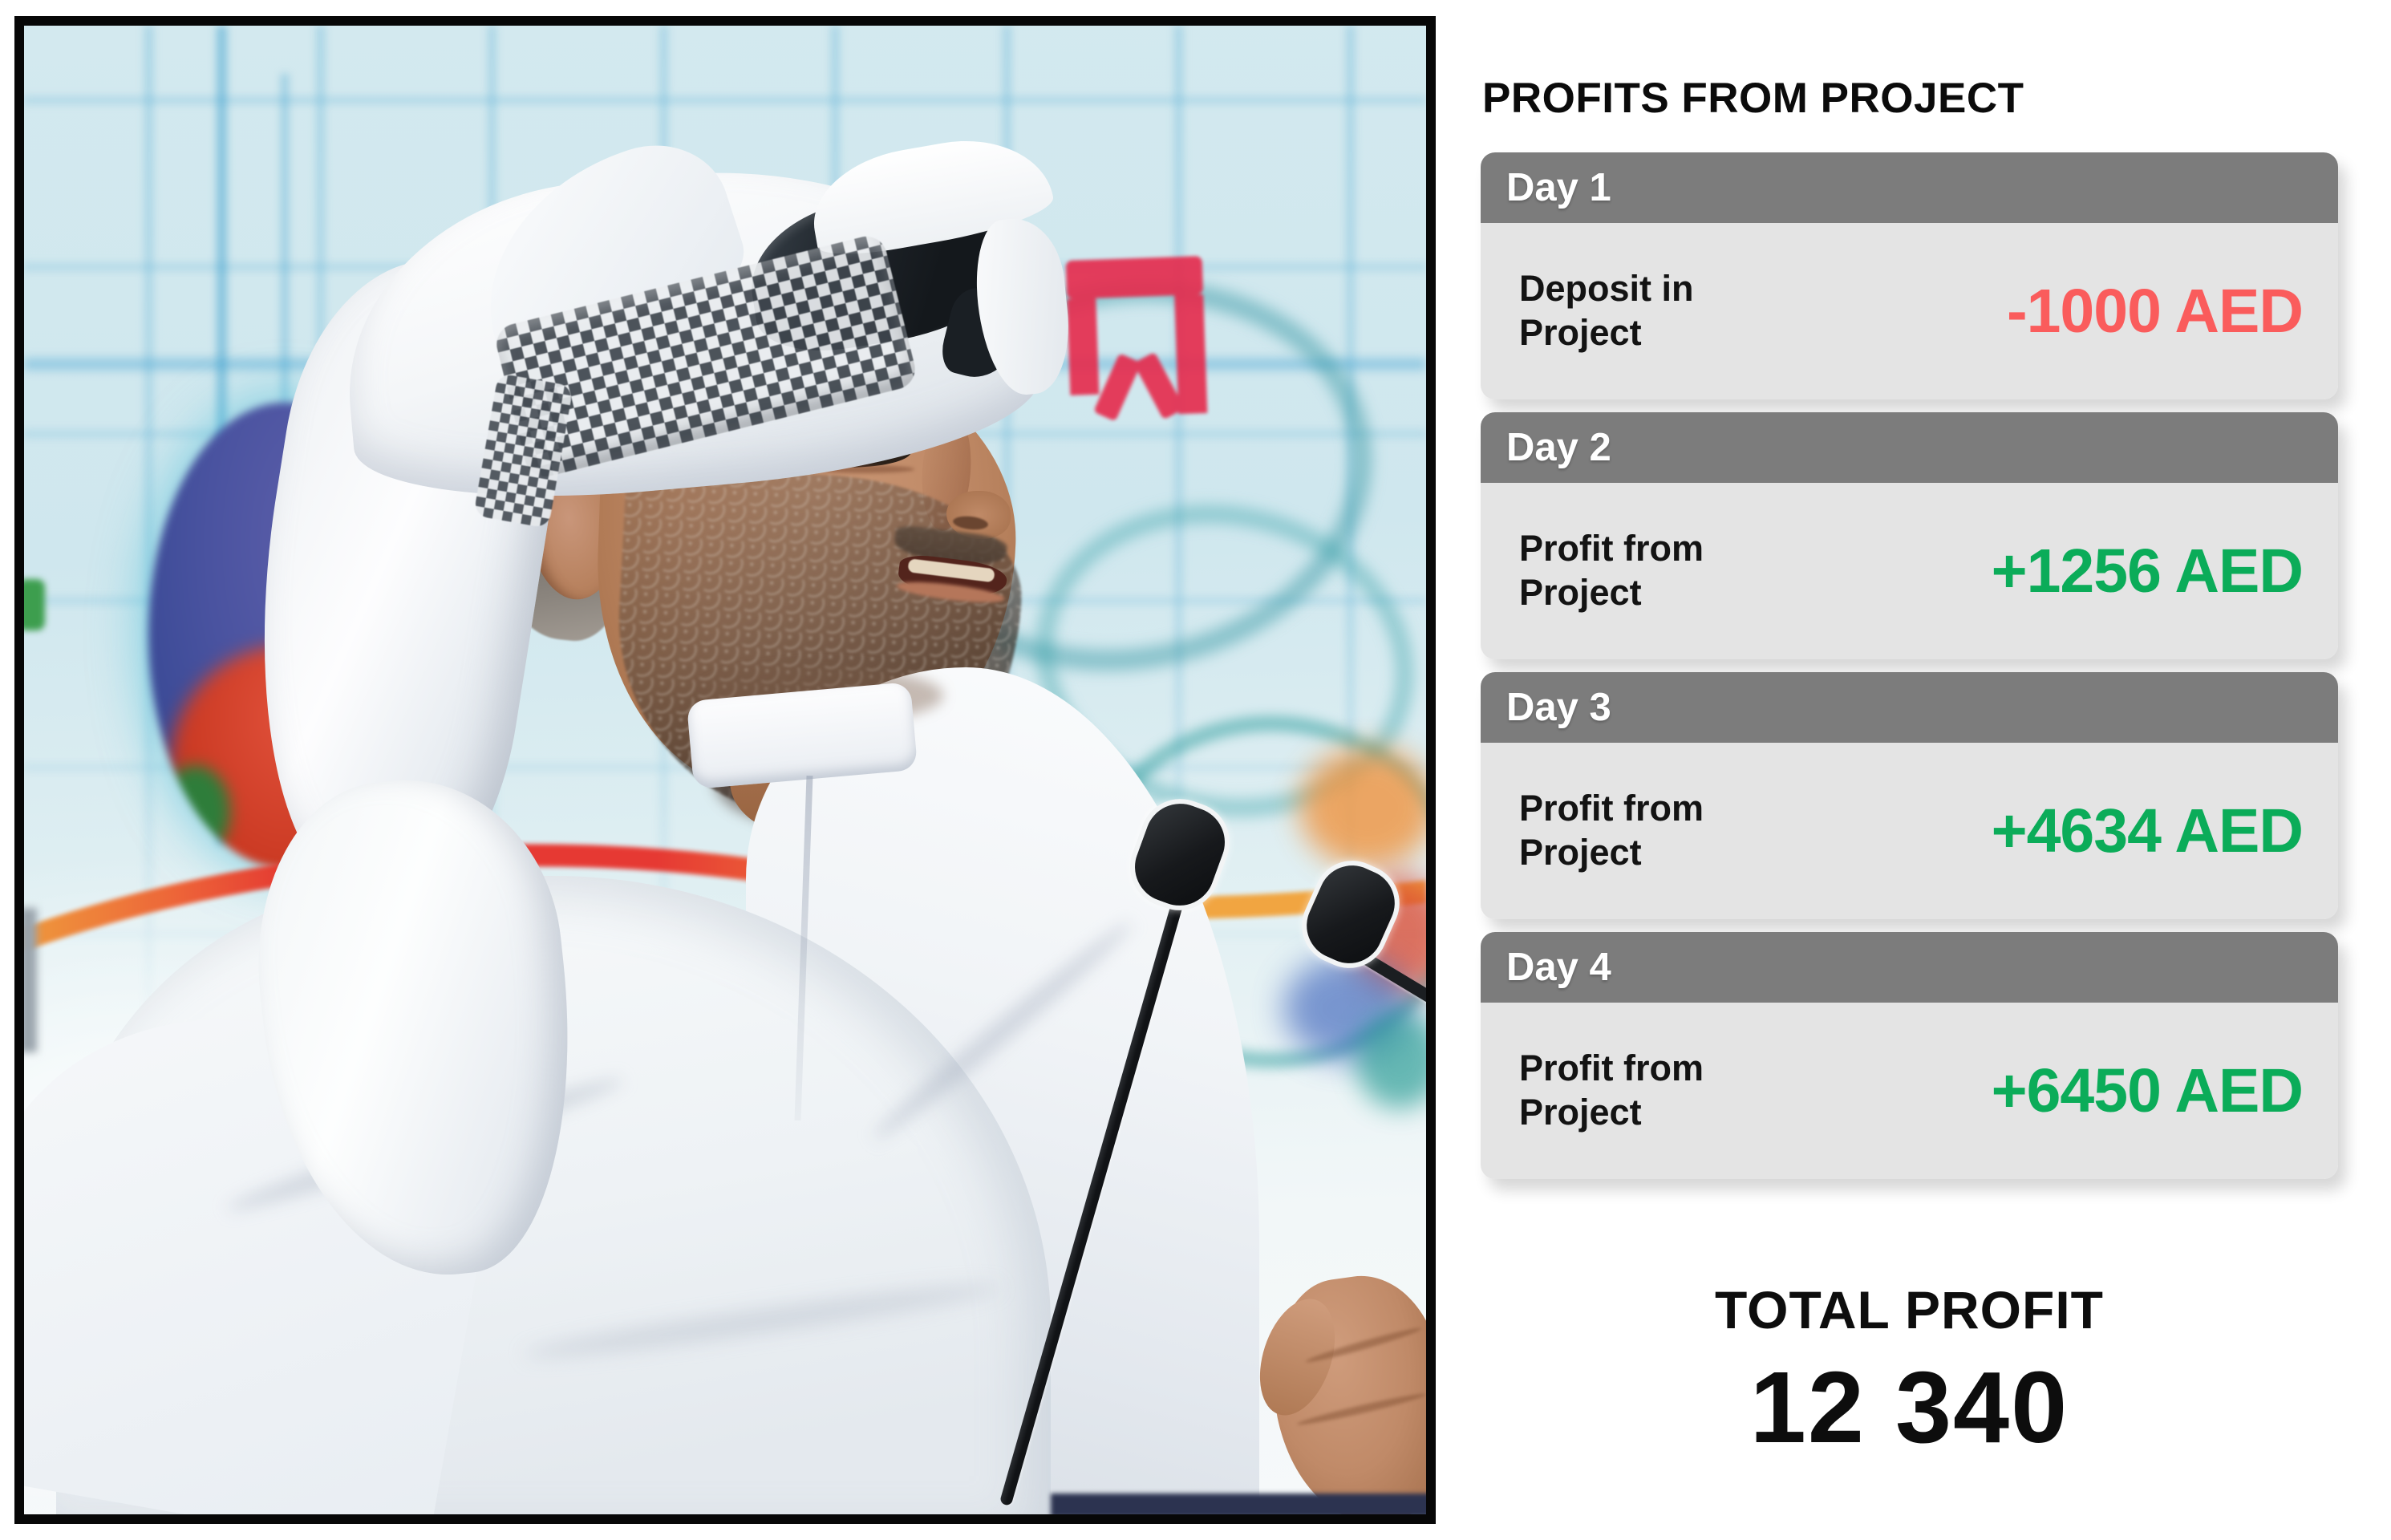 The height and width of the screenshot is (1540, 2391). I want to click on speaker-eye-shadow, so click(862, 469).